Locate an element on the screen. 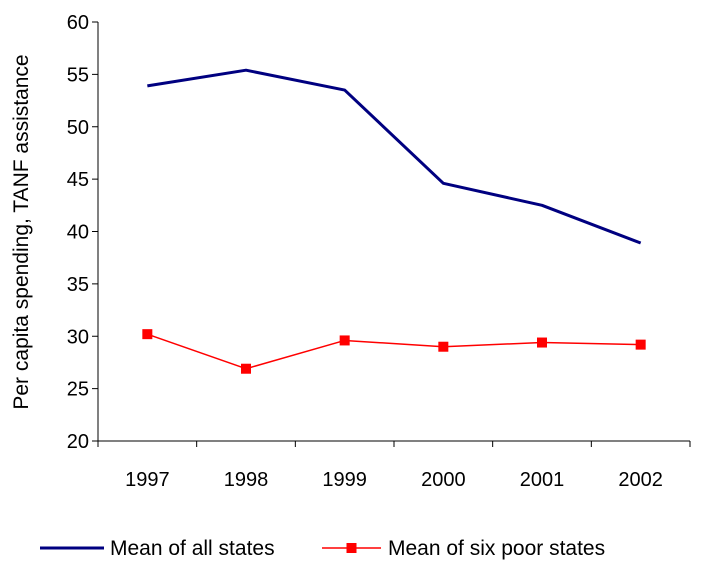 Image resolution: width=702 pixels, height=562 pixels. x-tick-label: 1997 is located at coordinates (147, 480).